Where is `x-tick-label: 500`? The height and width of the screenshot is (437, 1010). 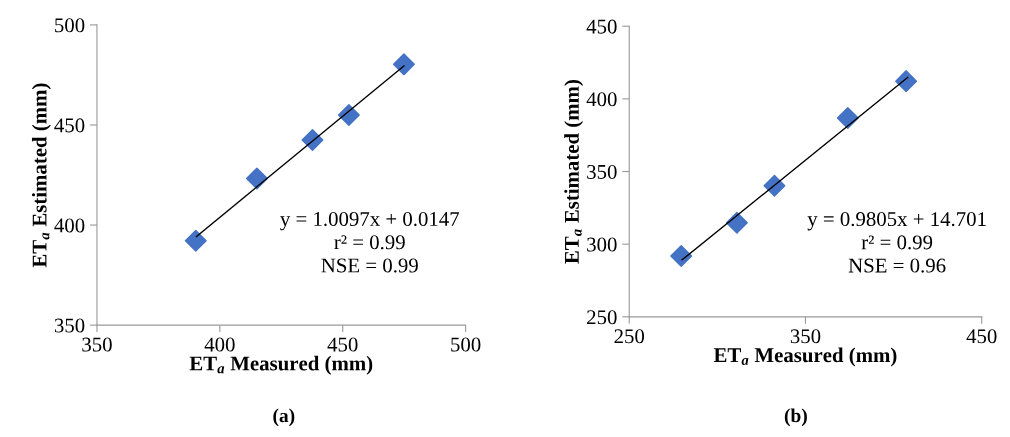 x-tick-label: 500 is located at coordinates (466, 344).